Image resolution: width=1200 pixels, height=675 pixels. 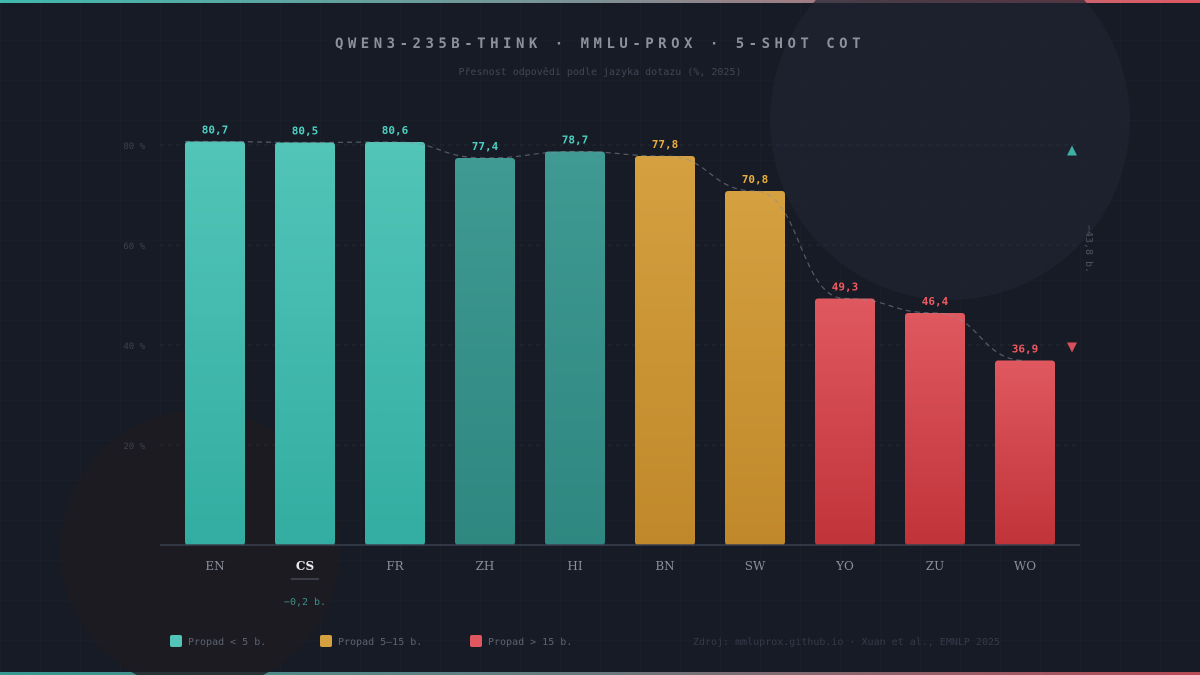 What do you see at coordinates (950, 150) in the screenshot?
I see `decor-circle-top-right` at bounding box center [950, 150].